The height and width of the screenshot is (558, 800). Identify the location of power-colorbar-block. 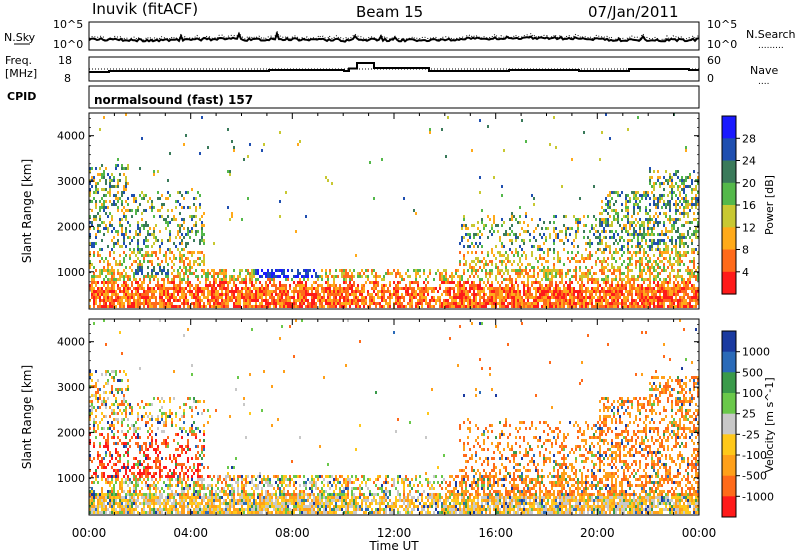
(729, 283).